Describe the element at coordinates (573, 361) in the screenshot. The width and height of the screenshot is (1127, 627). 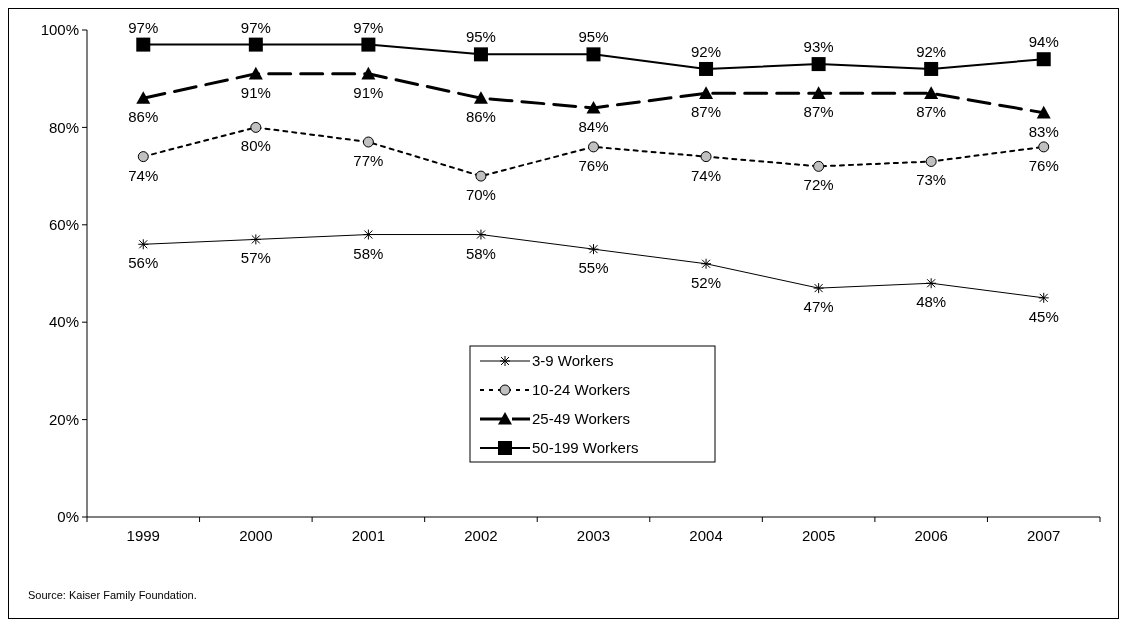
I see `legend-label: 3-9 Workers` at that location.